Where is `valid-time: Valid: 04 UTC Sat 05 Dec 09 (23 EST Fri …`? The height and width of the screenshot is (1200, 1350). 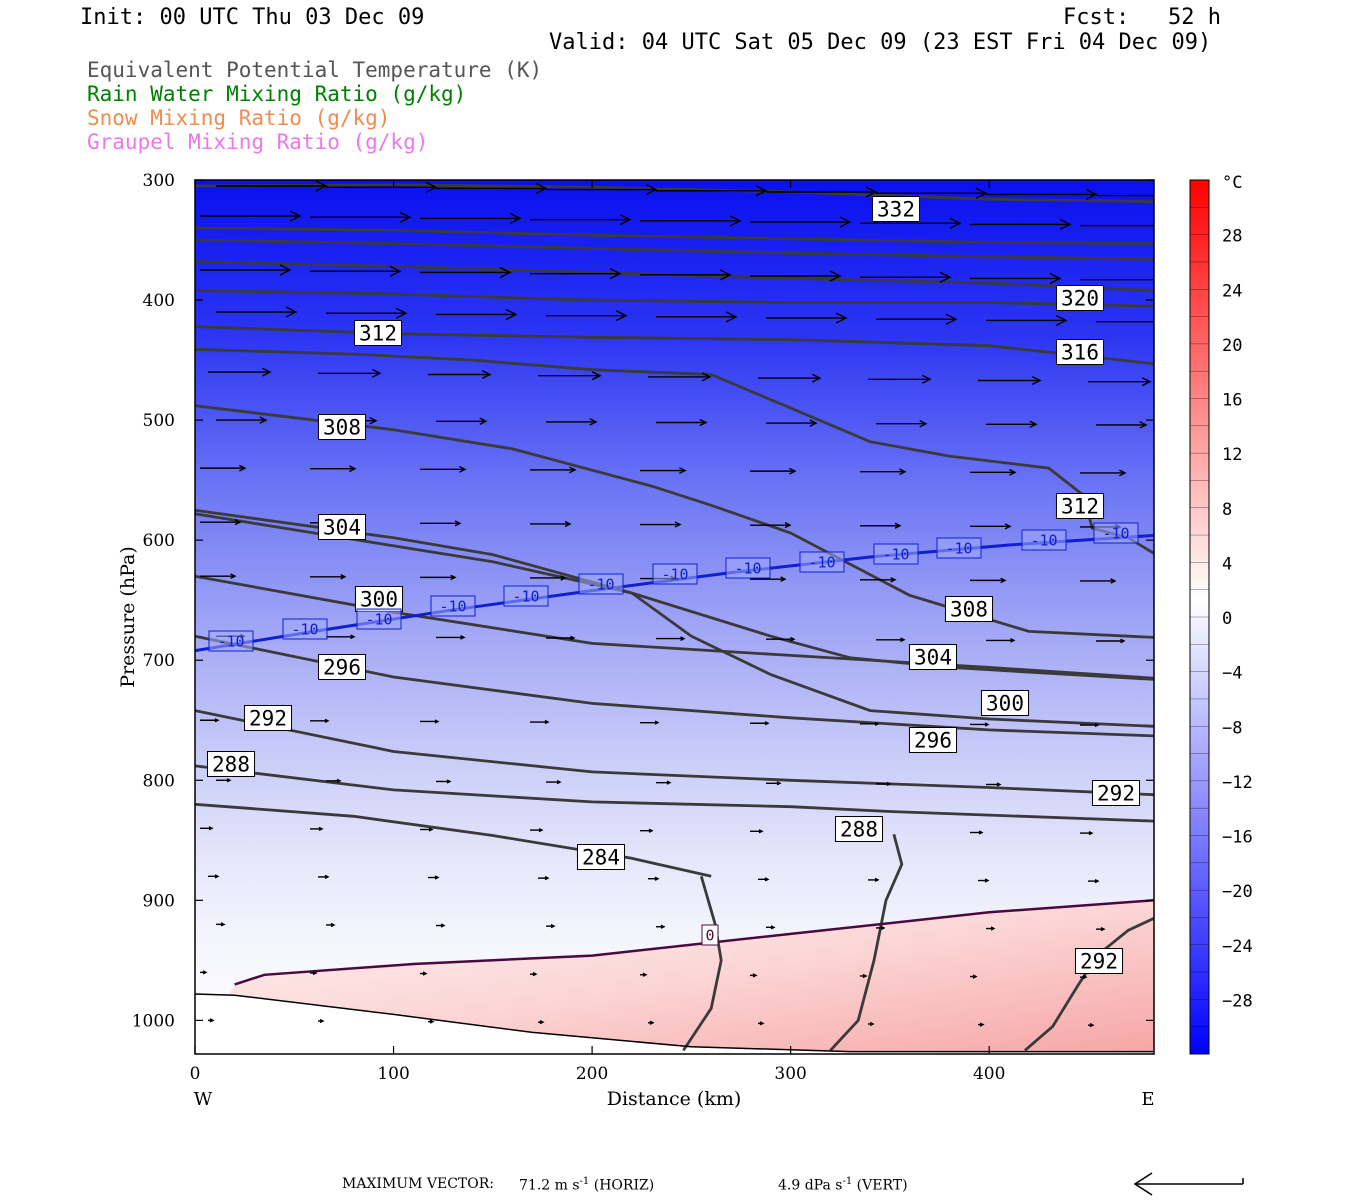
valid-time: Valid: 04 UTC Sat 05 Dec 09 (23 EST Fri … is located at coordinates (880, 42).